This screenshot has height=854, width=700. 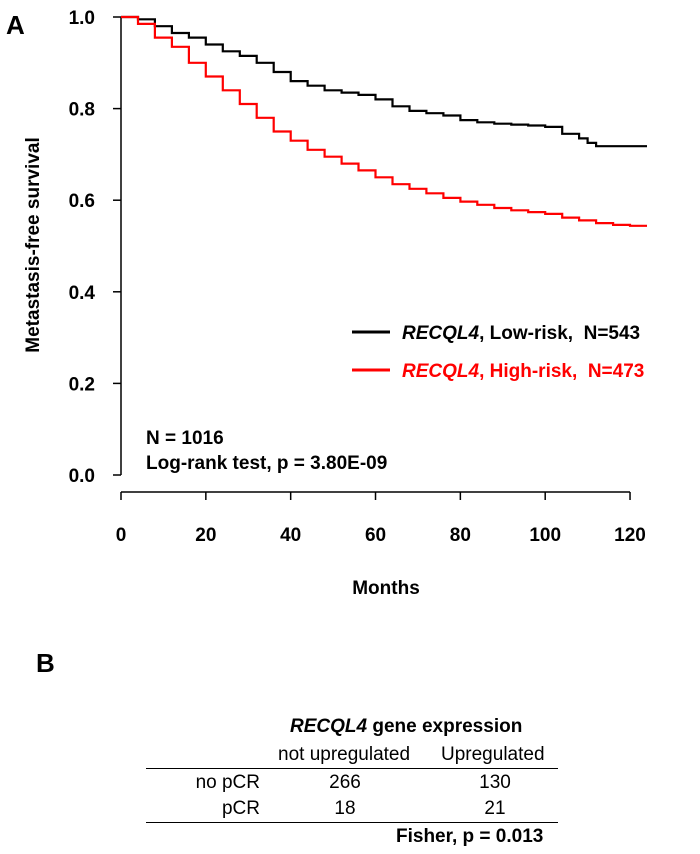 I want to click on x-tick-label: 80, so click(x=460, y=535).